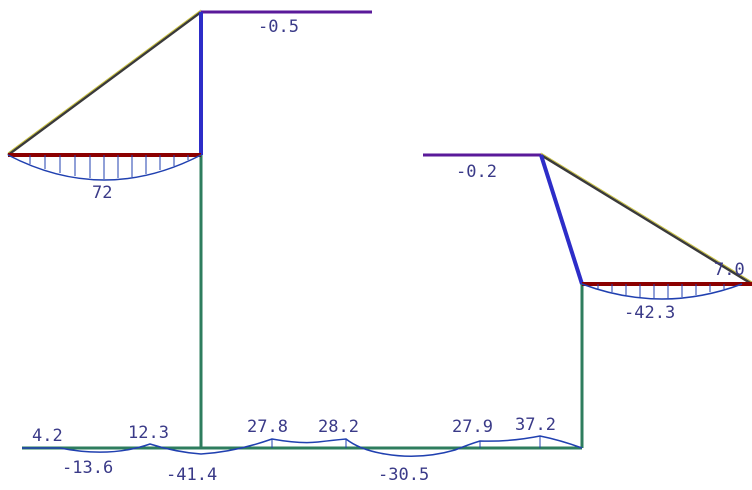 The image size is (752, 490). What do you see at coordinates (267, 427) in the screenshot?
I see `label-bottom-5: 27.8` at bounding box center [267, 427].